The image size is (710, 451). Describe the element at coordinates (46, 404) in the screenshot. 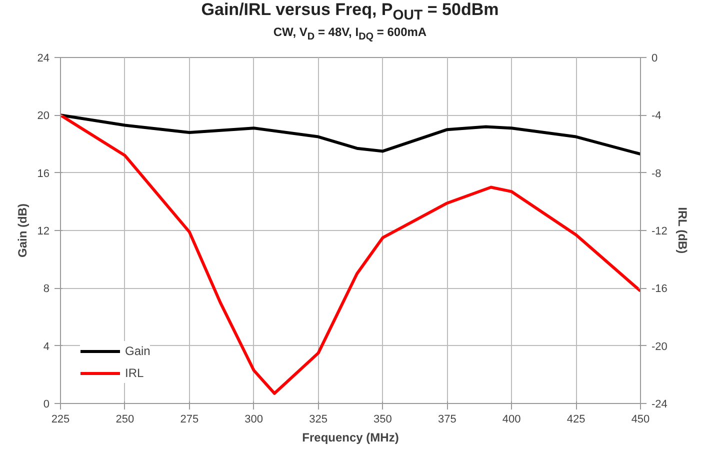

I see `y-tick-label: 0` at that location.